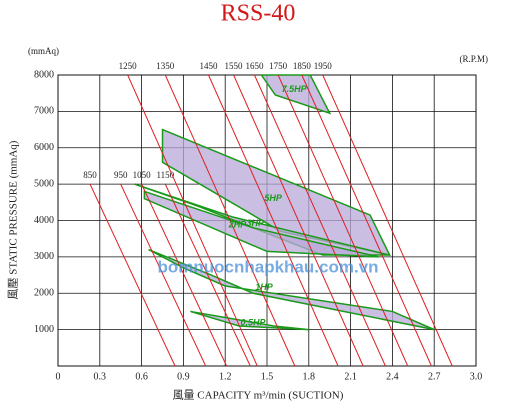  I want to click on y-tick-label: 1000, so click(44, 329).